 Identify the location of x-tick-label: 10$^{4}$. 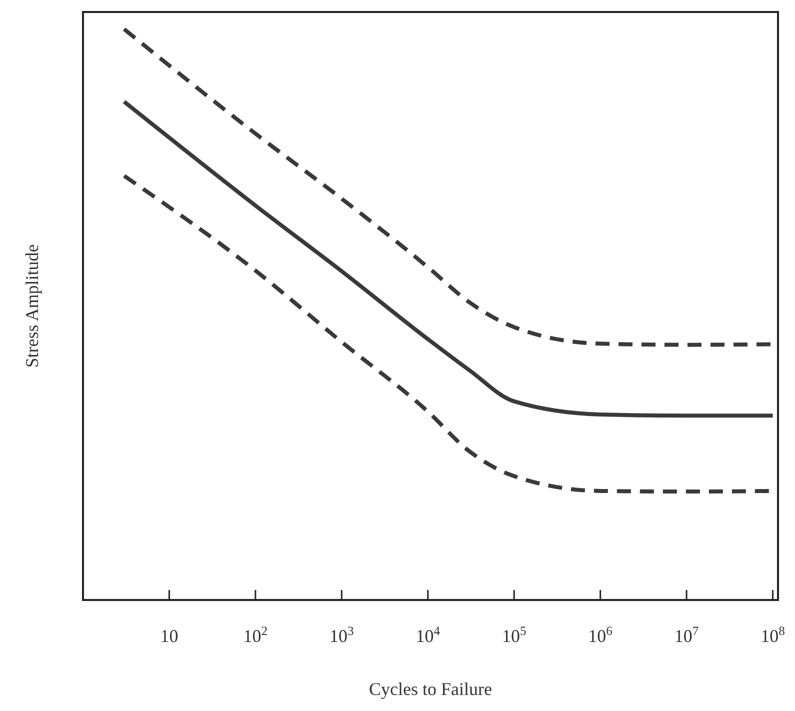
(428, 635).